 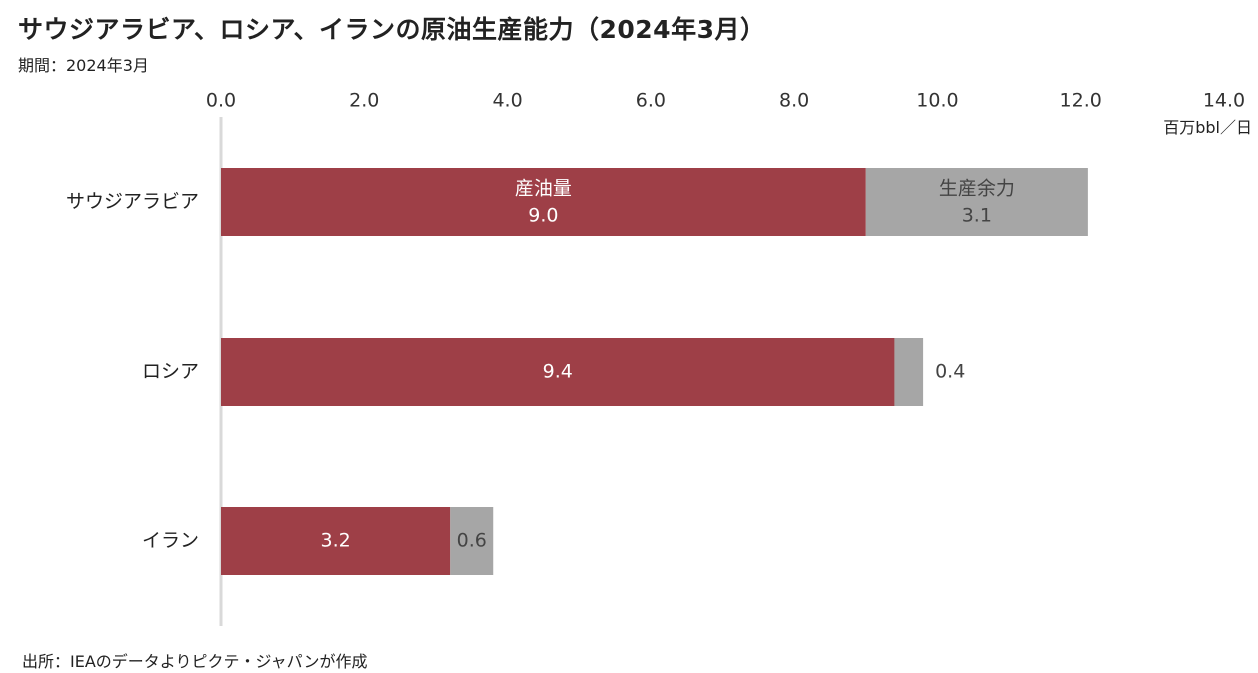 I want to click on series-name-spare-capacity: 生産余力, so click(x=977, y=189).